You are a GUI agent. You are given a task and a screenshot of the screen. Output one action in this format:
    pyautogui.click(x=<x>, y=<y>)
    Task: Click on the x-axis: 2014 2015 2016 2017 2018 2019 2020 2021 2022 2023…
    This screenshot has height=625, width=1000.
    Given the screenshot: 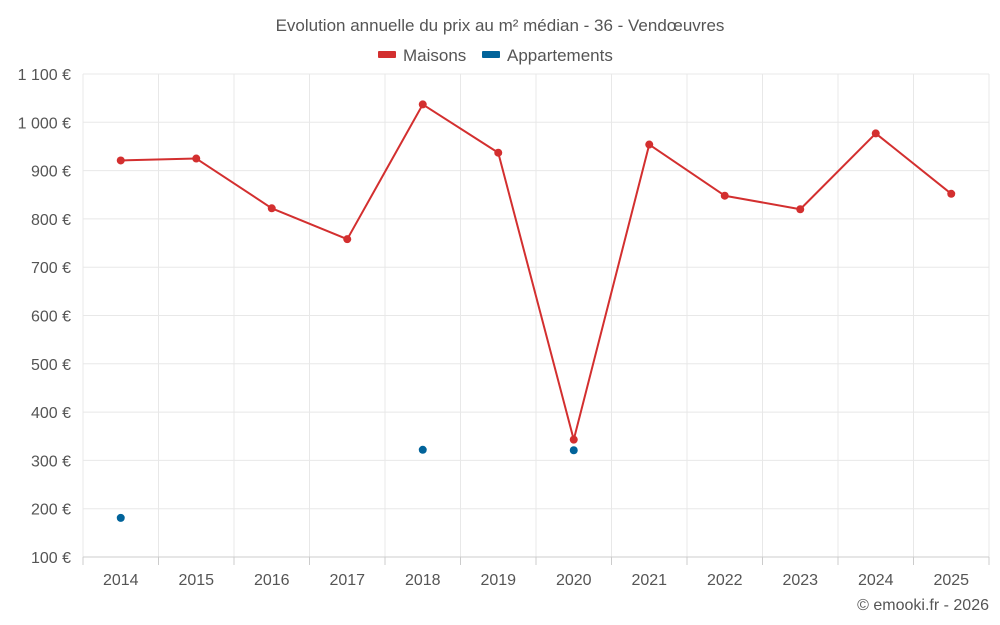 What is the action you would take?
    pyautogui.click(x=536, y=572)
    